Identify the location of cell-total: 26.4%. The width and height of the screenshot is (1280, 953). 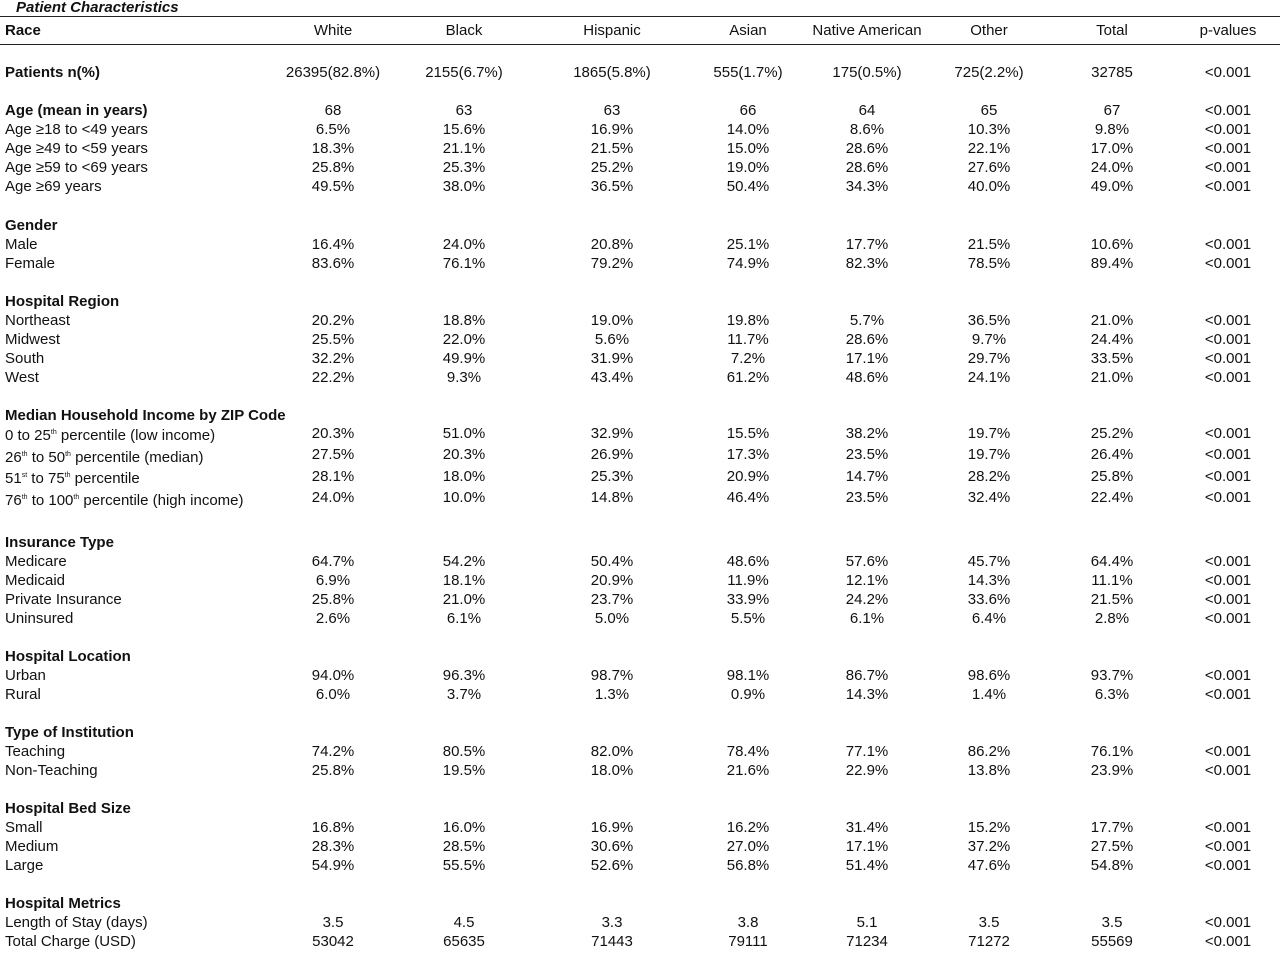
(1112, 454).